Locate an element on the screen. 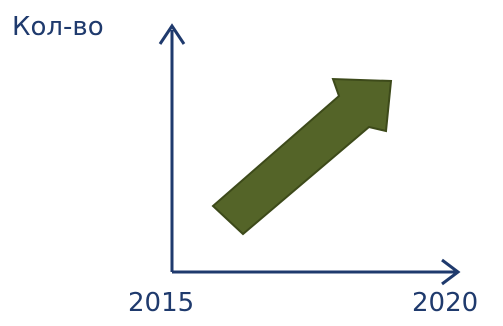 This screenshot has width=503, height=326. x-axis-end-label: 2020 is located at coordinates (445, 303).